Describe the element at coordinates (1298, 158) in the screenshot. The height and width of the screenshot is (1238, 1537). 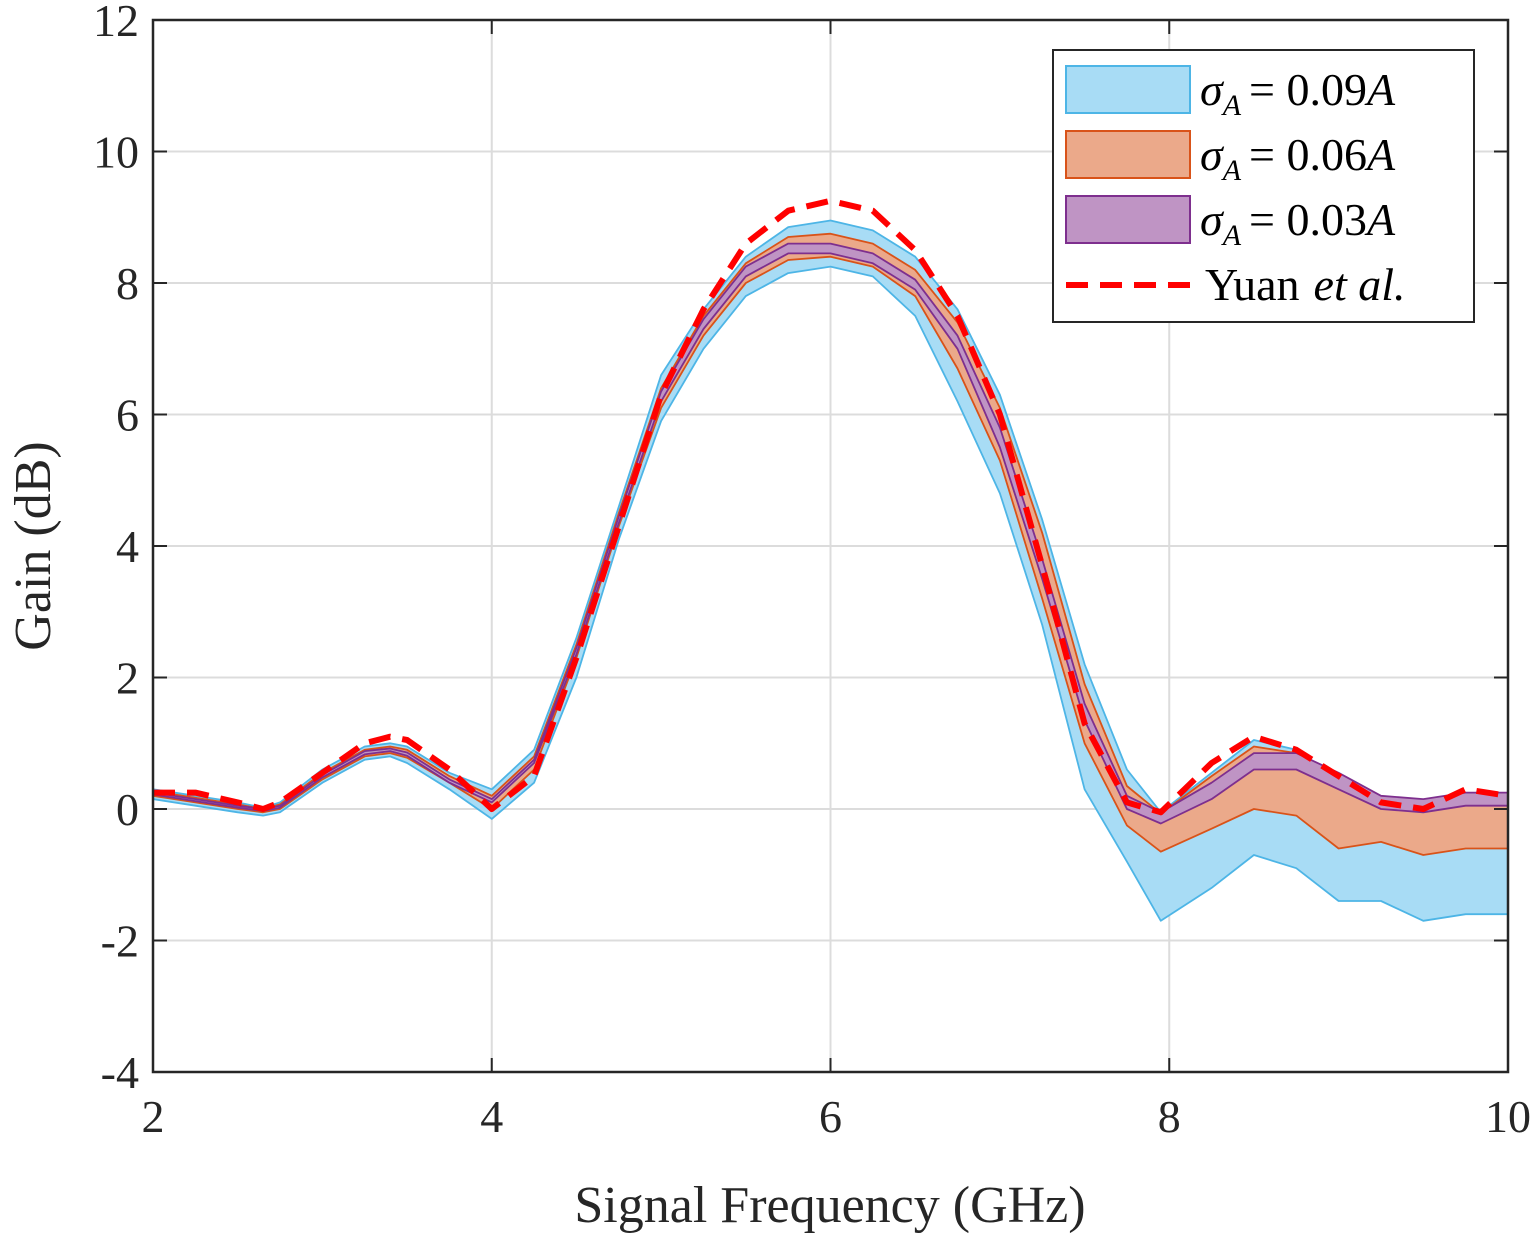
I see `legend-label-0.06: σA = 0.06A` at that location.